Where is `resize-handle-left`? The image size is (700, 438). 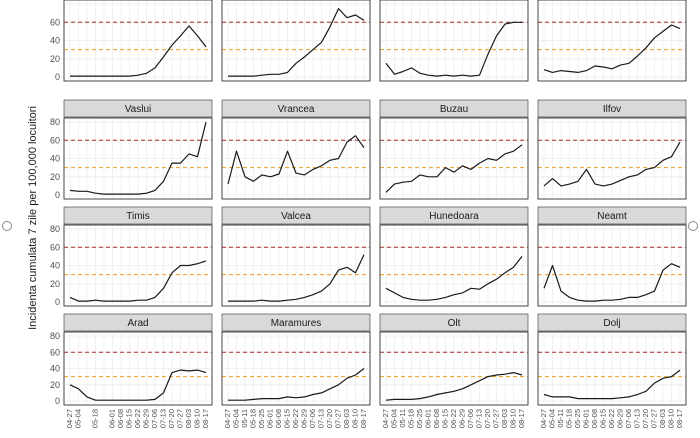
resize-handle-left is located at coordinates (7, 226).